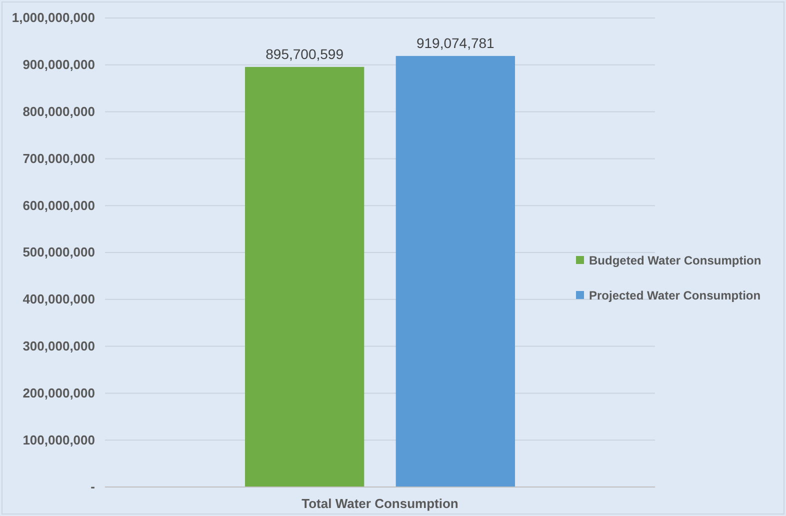 Image resolution: width=786 pixels, height=516 pixels. What do you see at coordinates (58, 392) in the screenshot?
I see `y-tick-label: 200,000,000` at bounding box center [58, 392].